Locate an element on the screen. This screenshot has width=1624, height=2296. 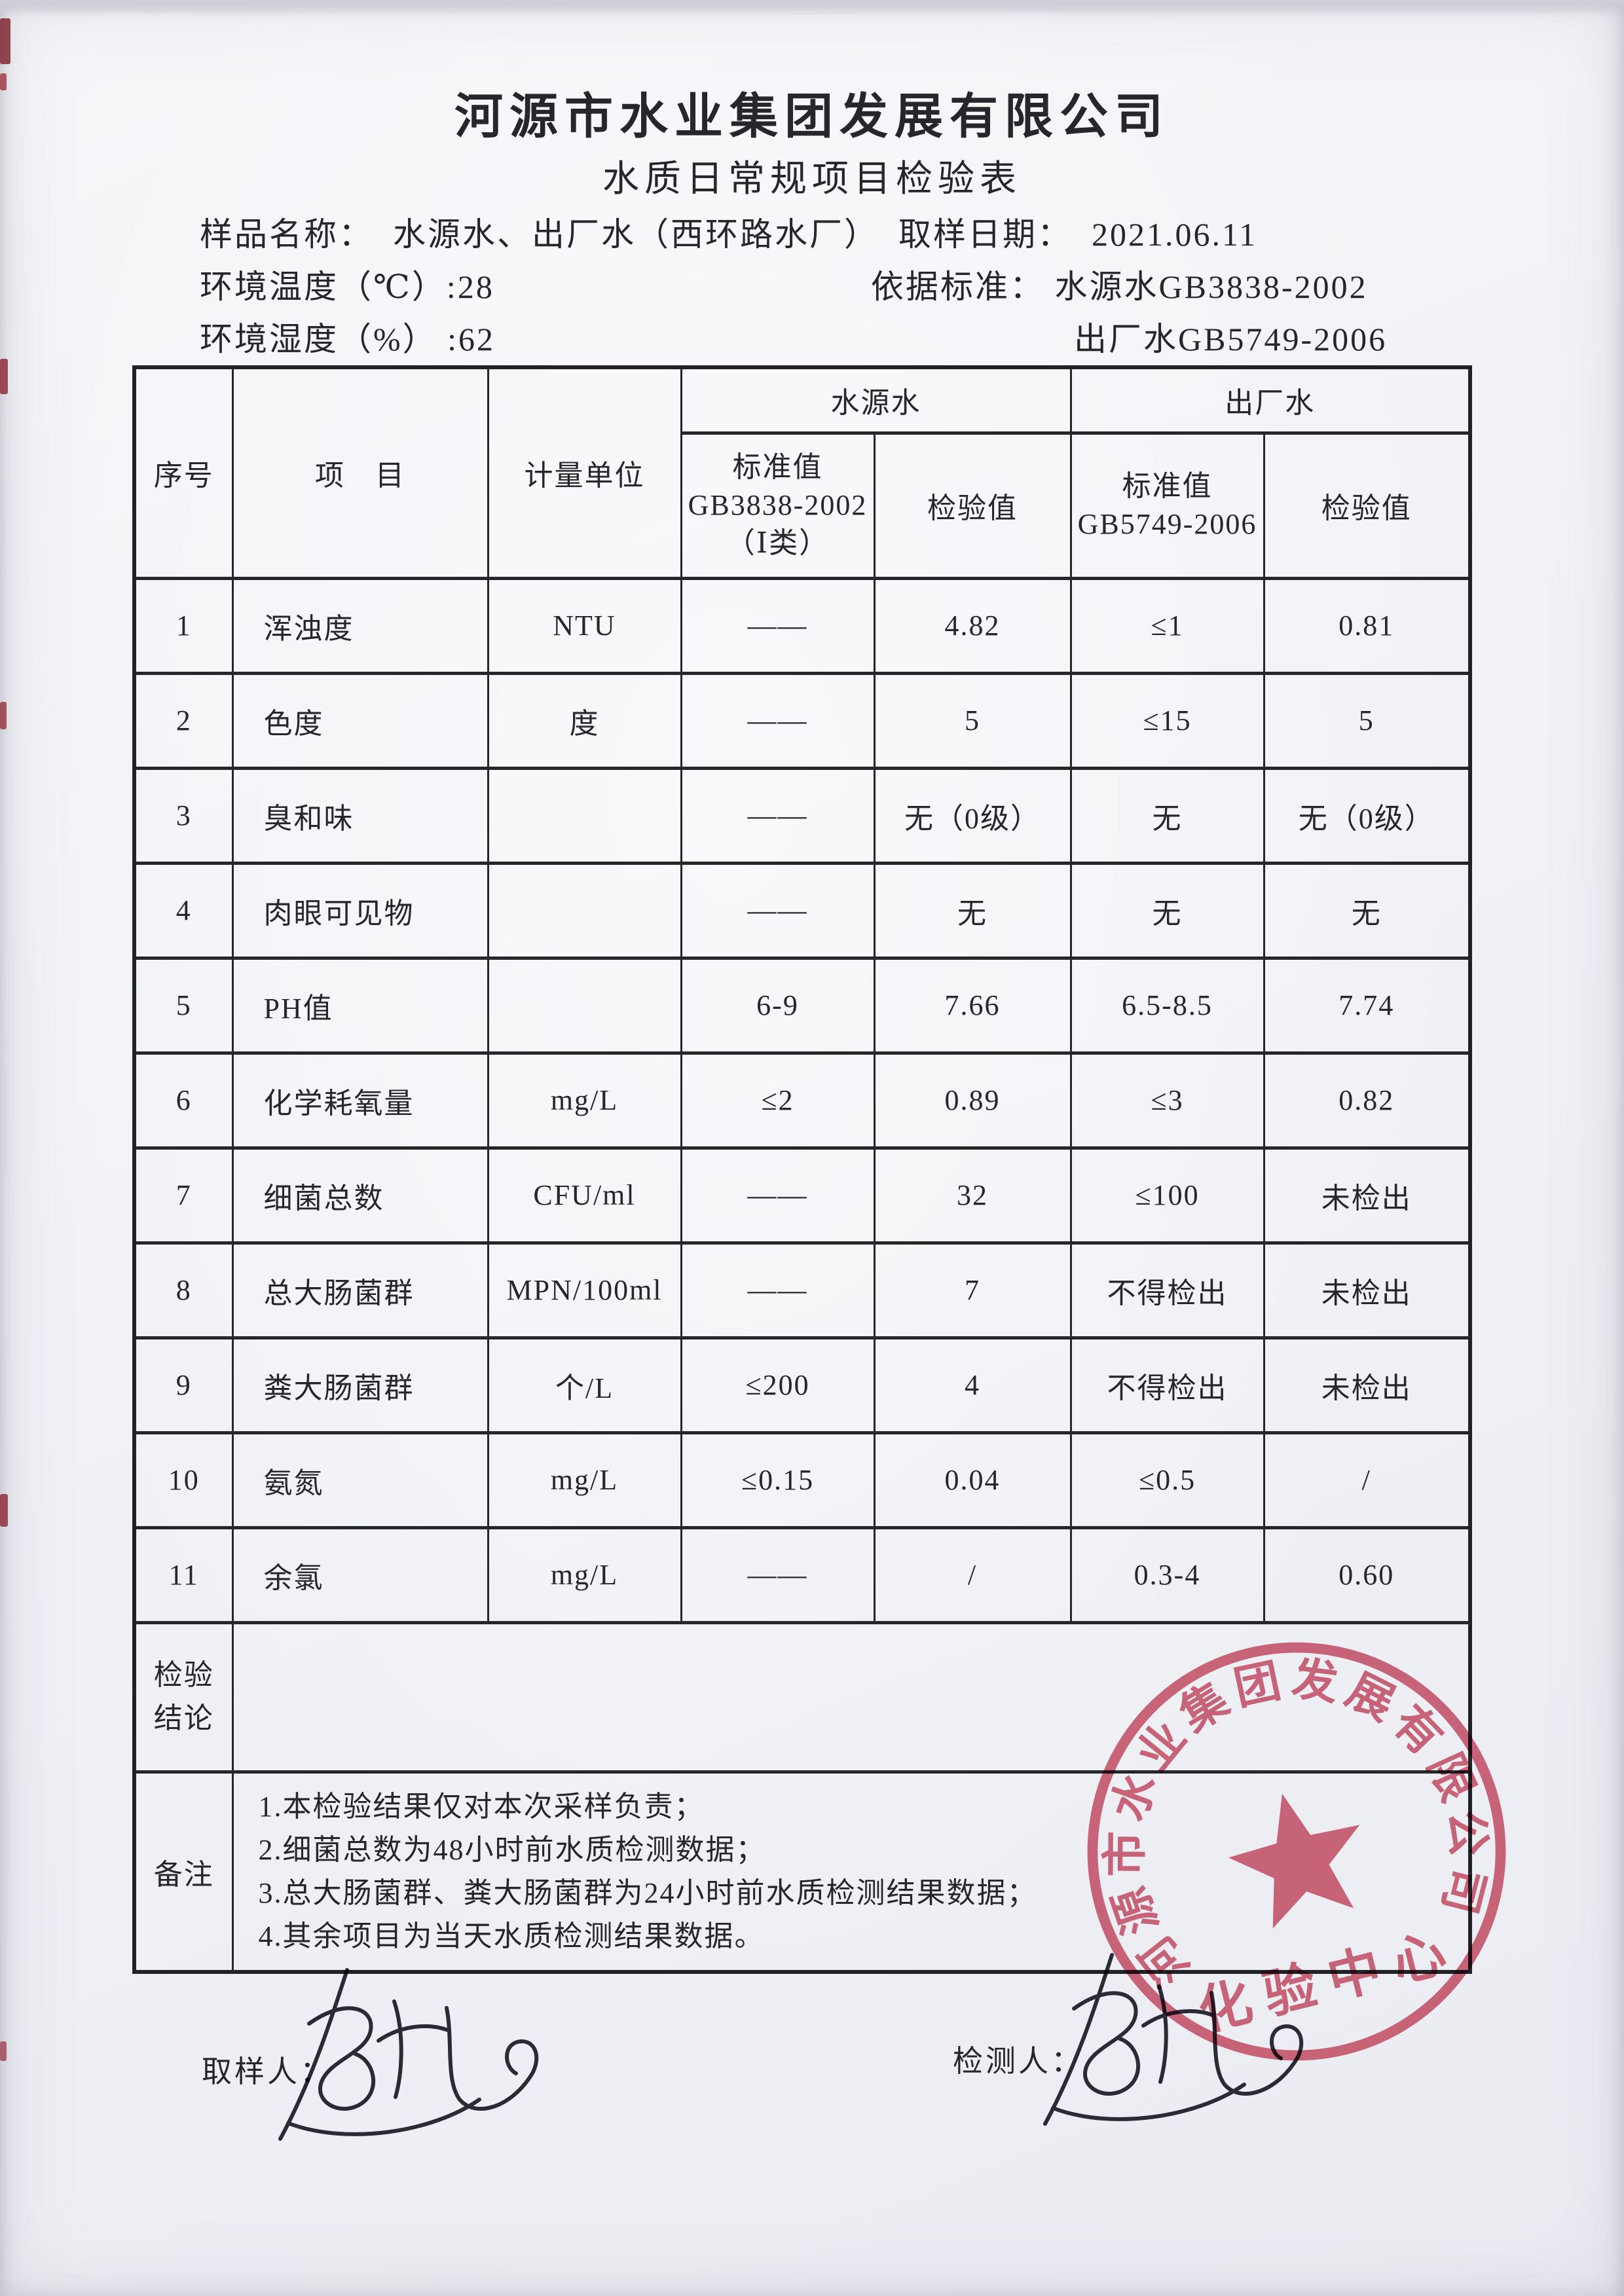
cell-seq: 11 is located at coordinates (183, 1574).